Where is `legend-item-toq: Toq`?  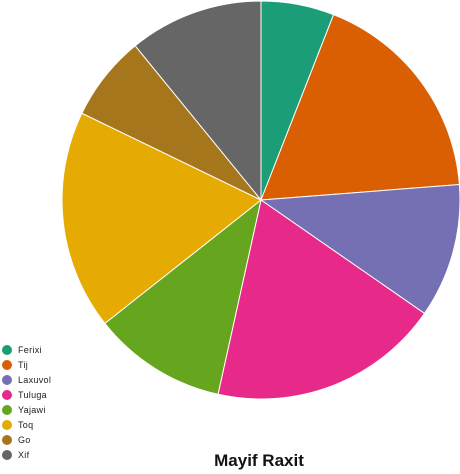 legend-item-toq: Toq is located at coordinates (26, 424).